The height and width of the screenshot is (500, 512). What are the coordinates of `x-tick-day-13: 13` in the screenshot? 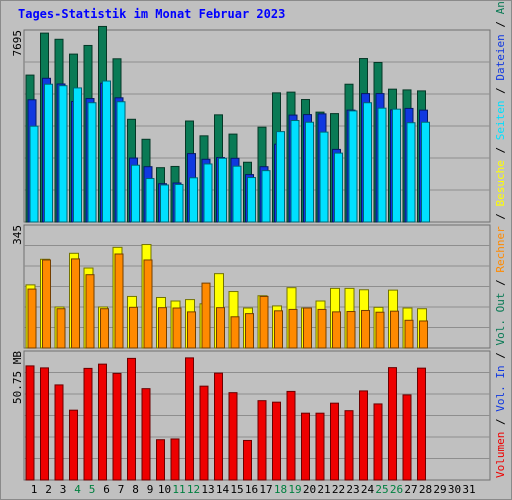 It's located at (207, 489).